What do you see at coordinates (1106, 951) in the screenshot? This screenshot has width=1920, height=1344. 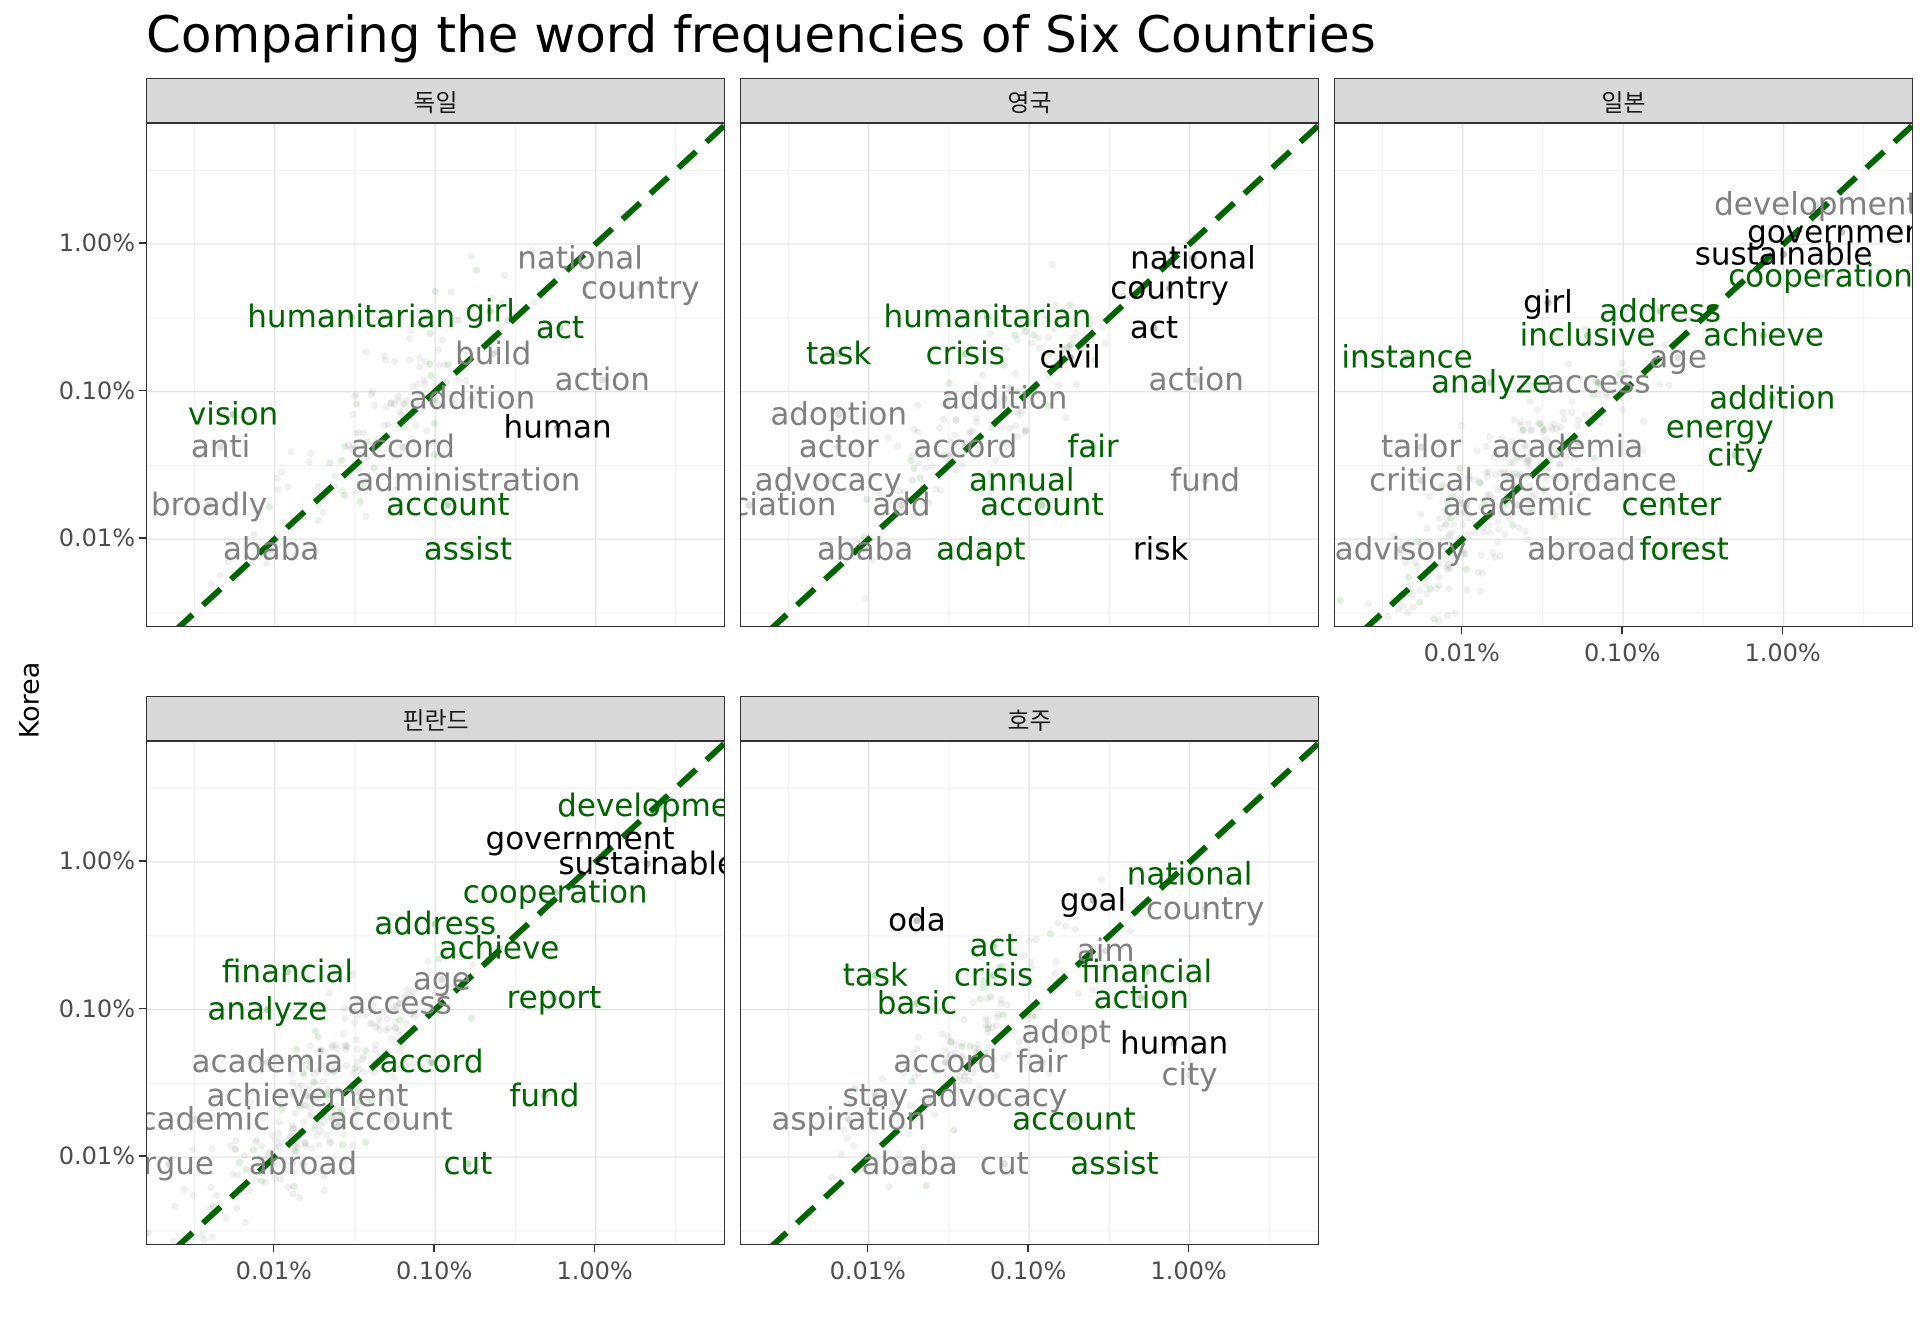 I see `word-label: aim` at bounding box center [1106, 951].